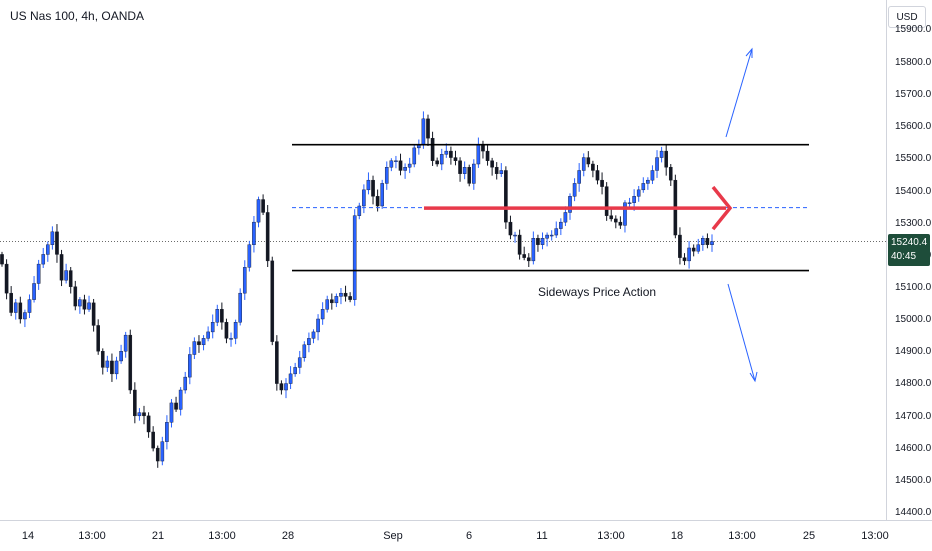 The image size is (932, 551). What do you see at coordinates (913, 319) in the screenshot?
I see `price-tick: 15000.0` at bounding box center [913, 319].